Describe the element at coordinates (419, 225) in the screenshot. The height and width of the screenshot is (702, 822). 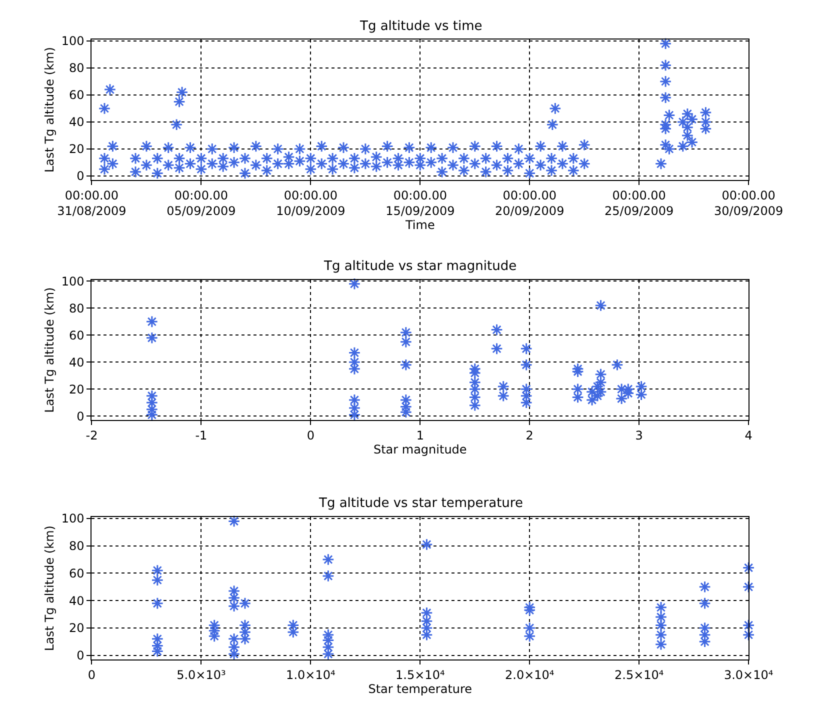
I see `x-axis-title: Time` at that location.